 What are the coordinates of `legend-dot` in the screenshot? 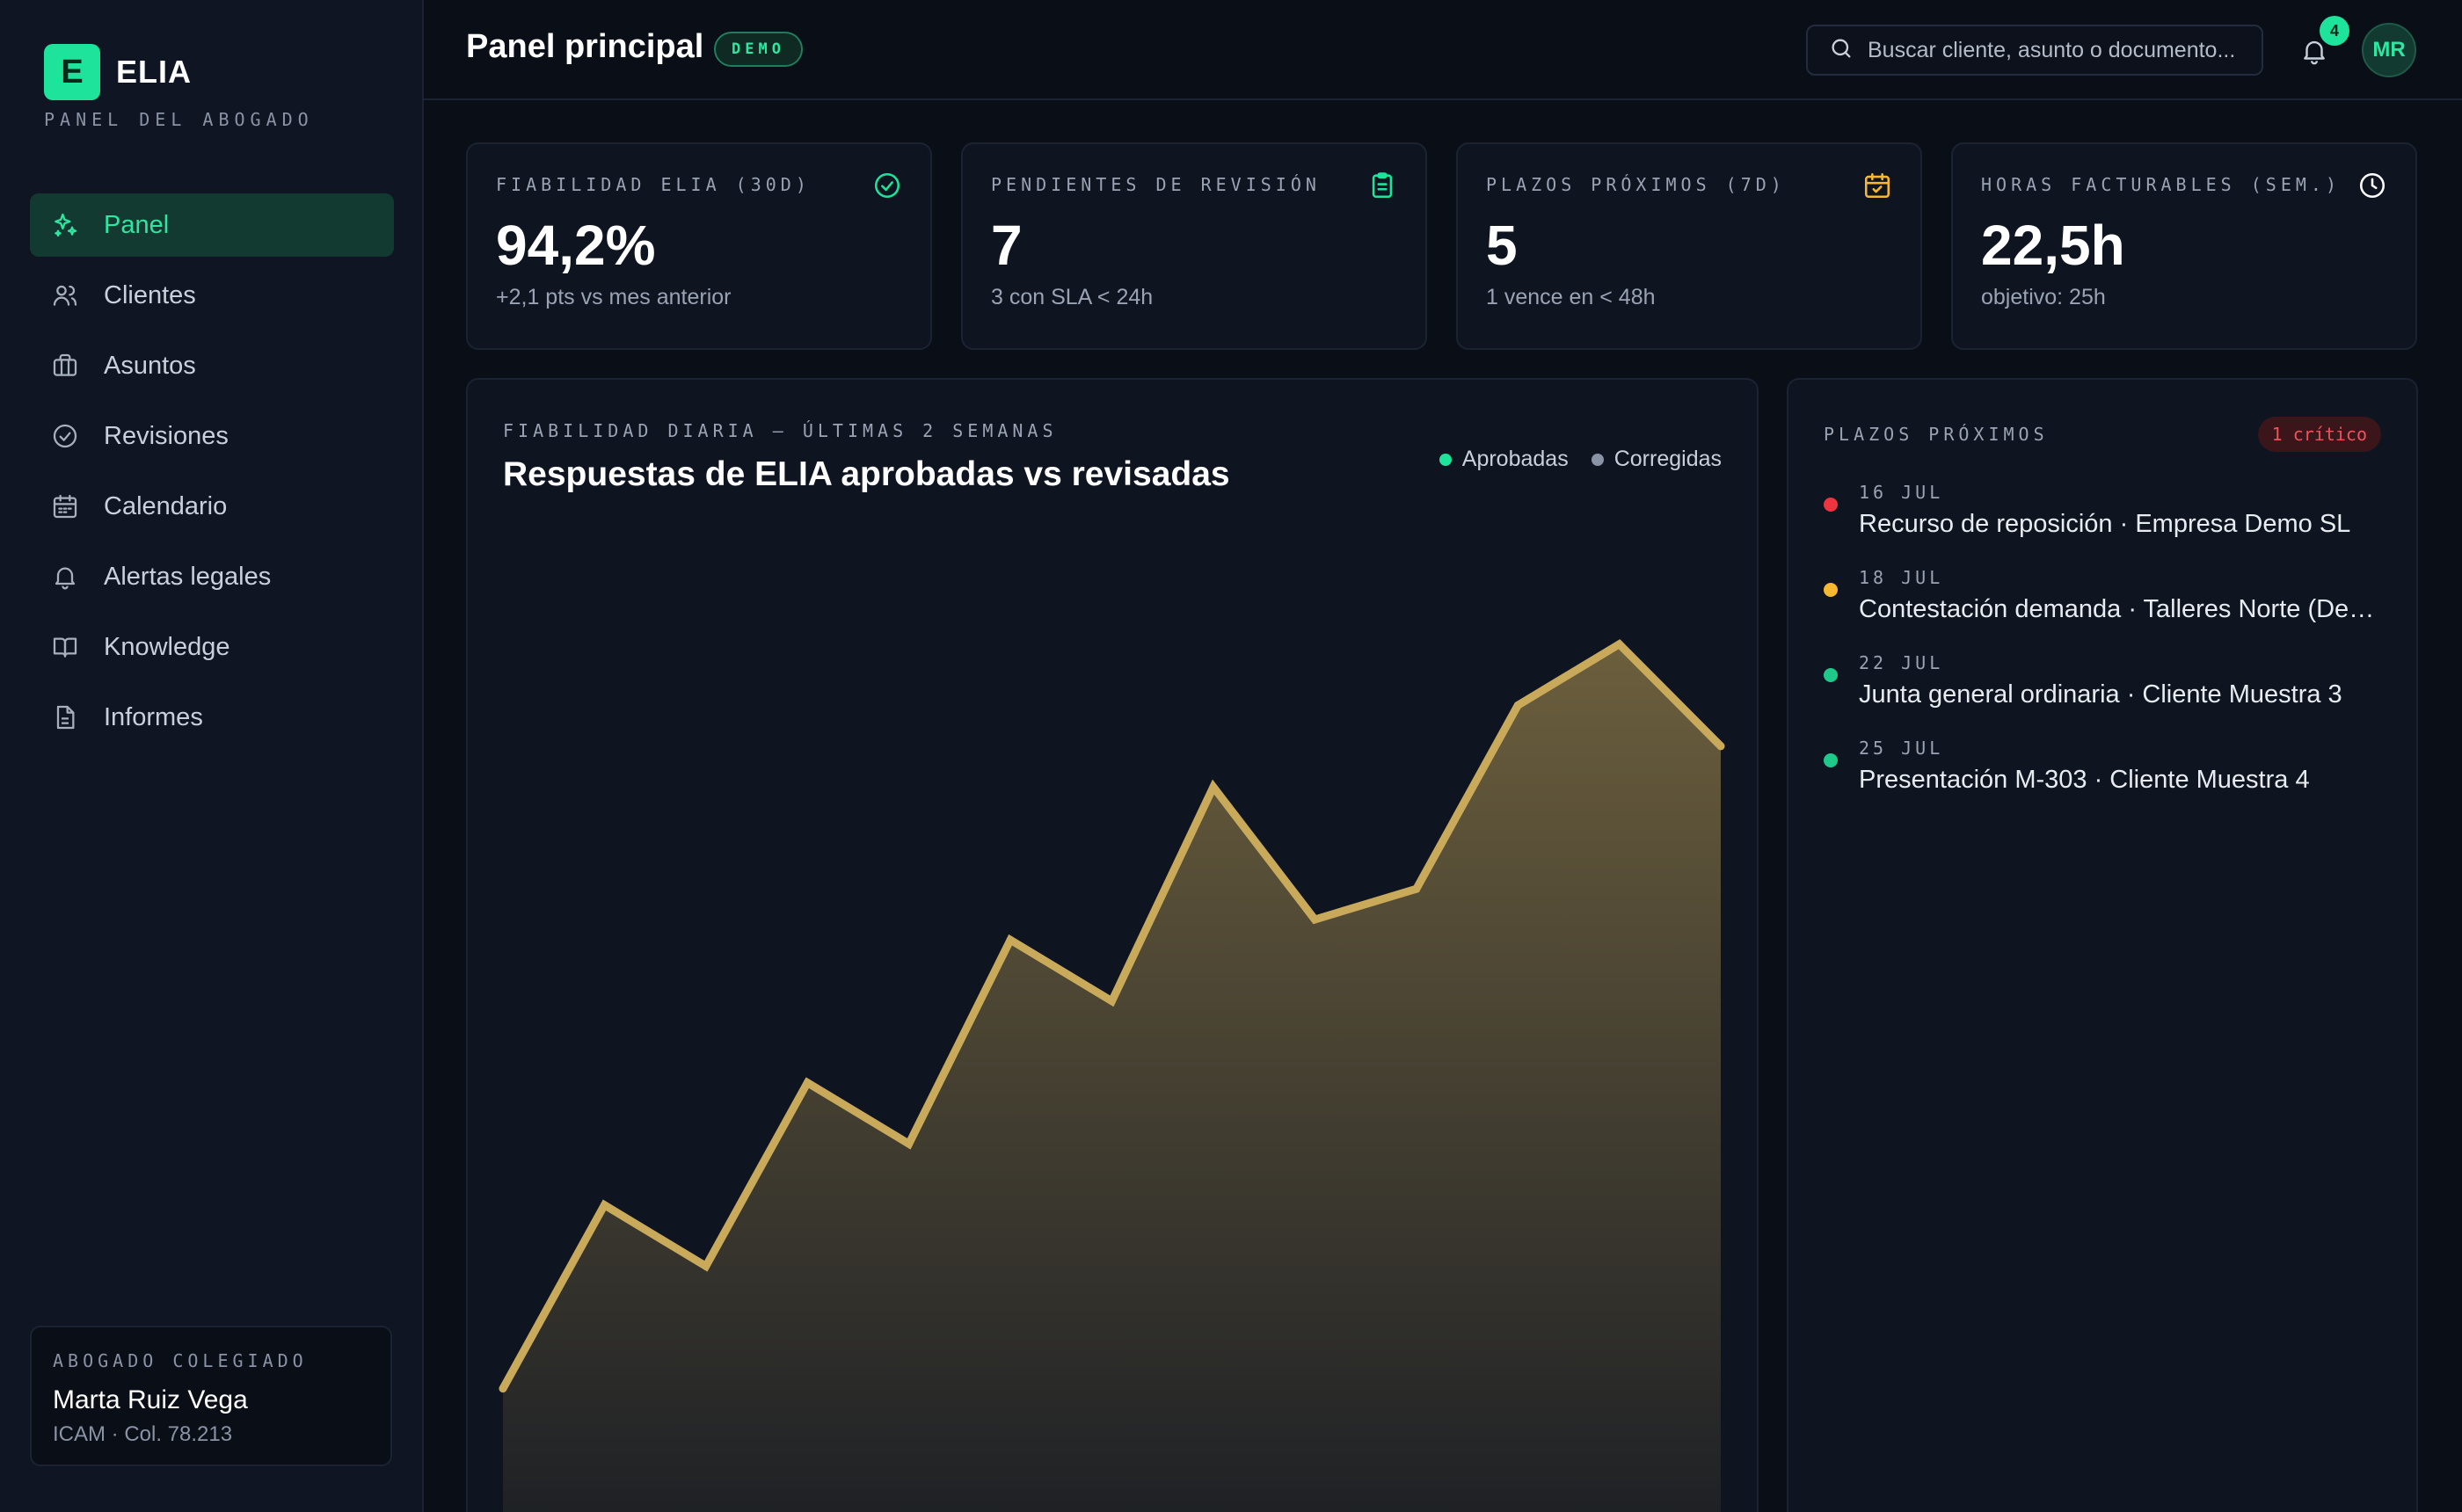 It's located at (1445, 460).